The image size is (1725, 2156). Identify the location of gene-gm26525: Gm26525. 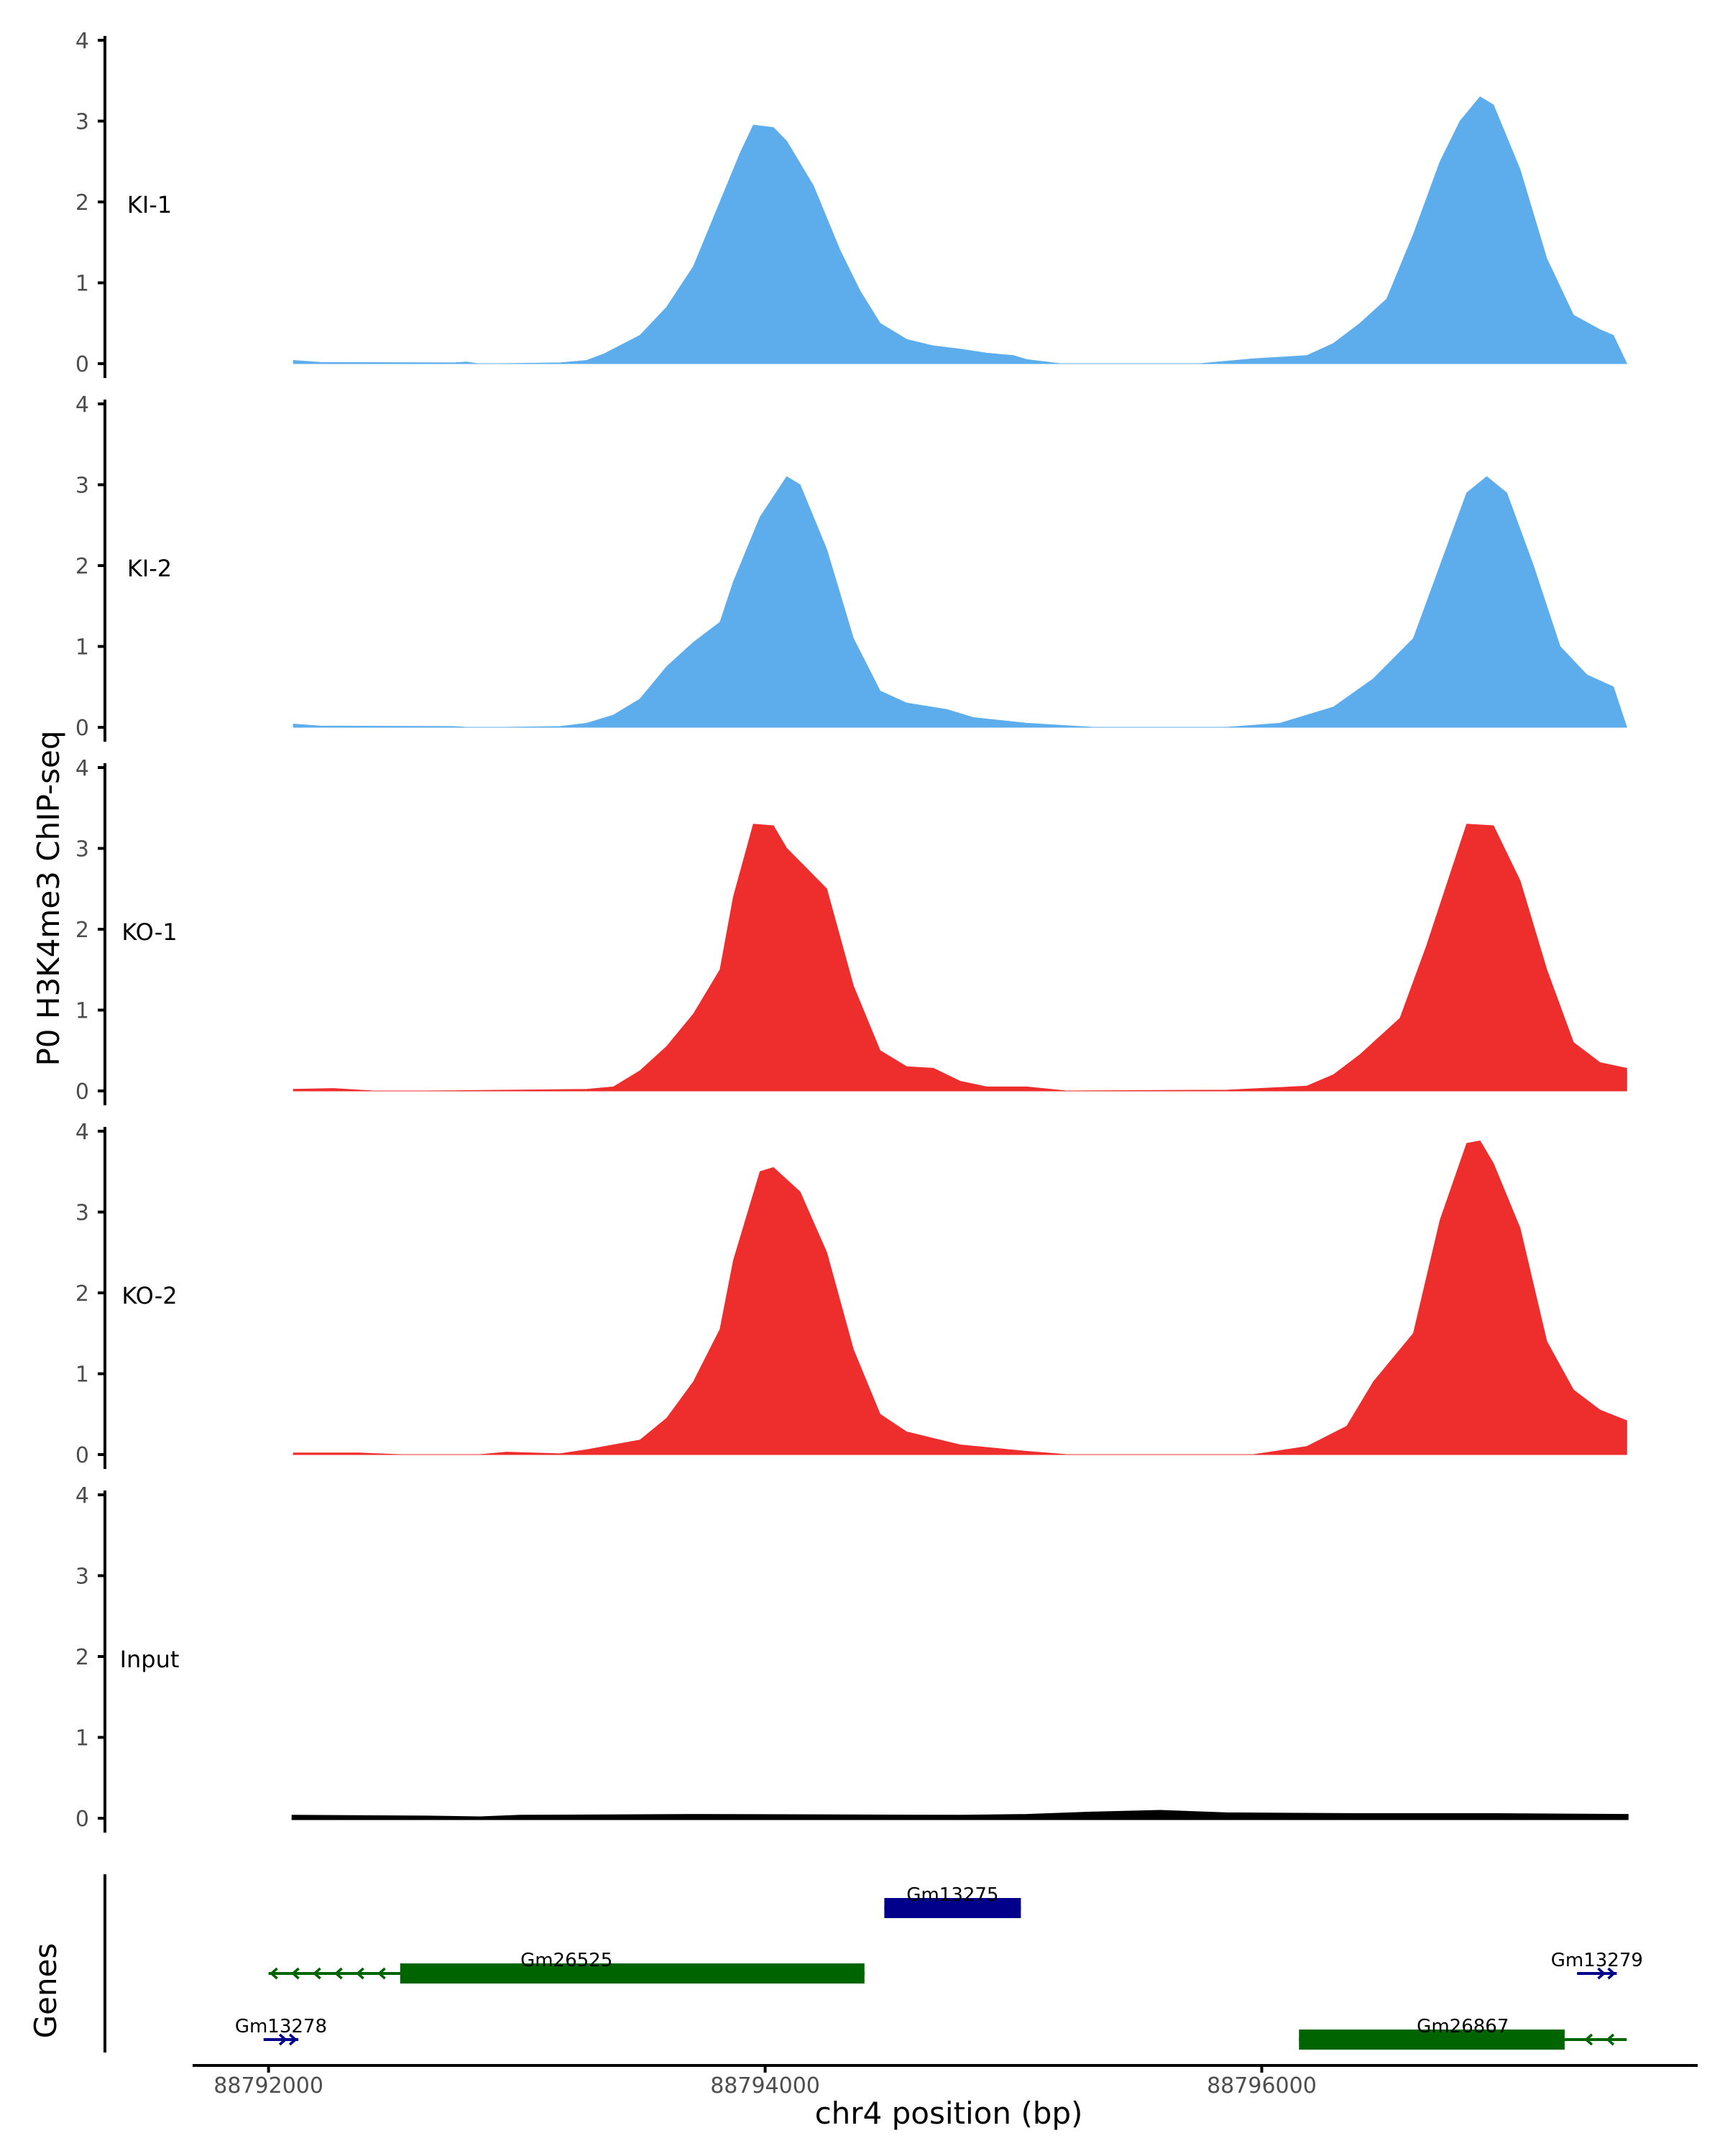
(566, 1967).